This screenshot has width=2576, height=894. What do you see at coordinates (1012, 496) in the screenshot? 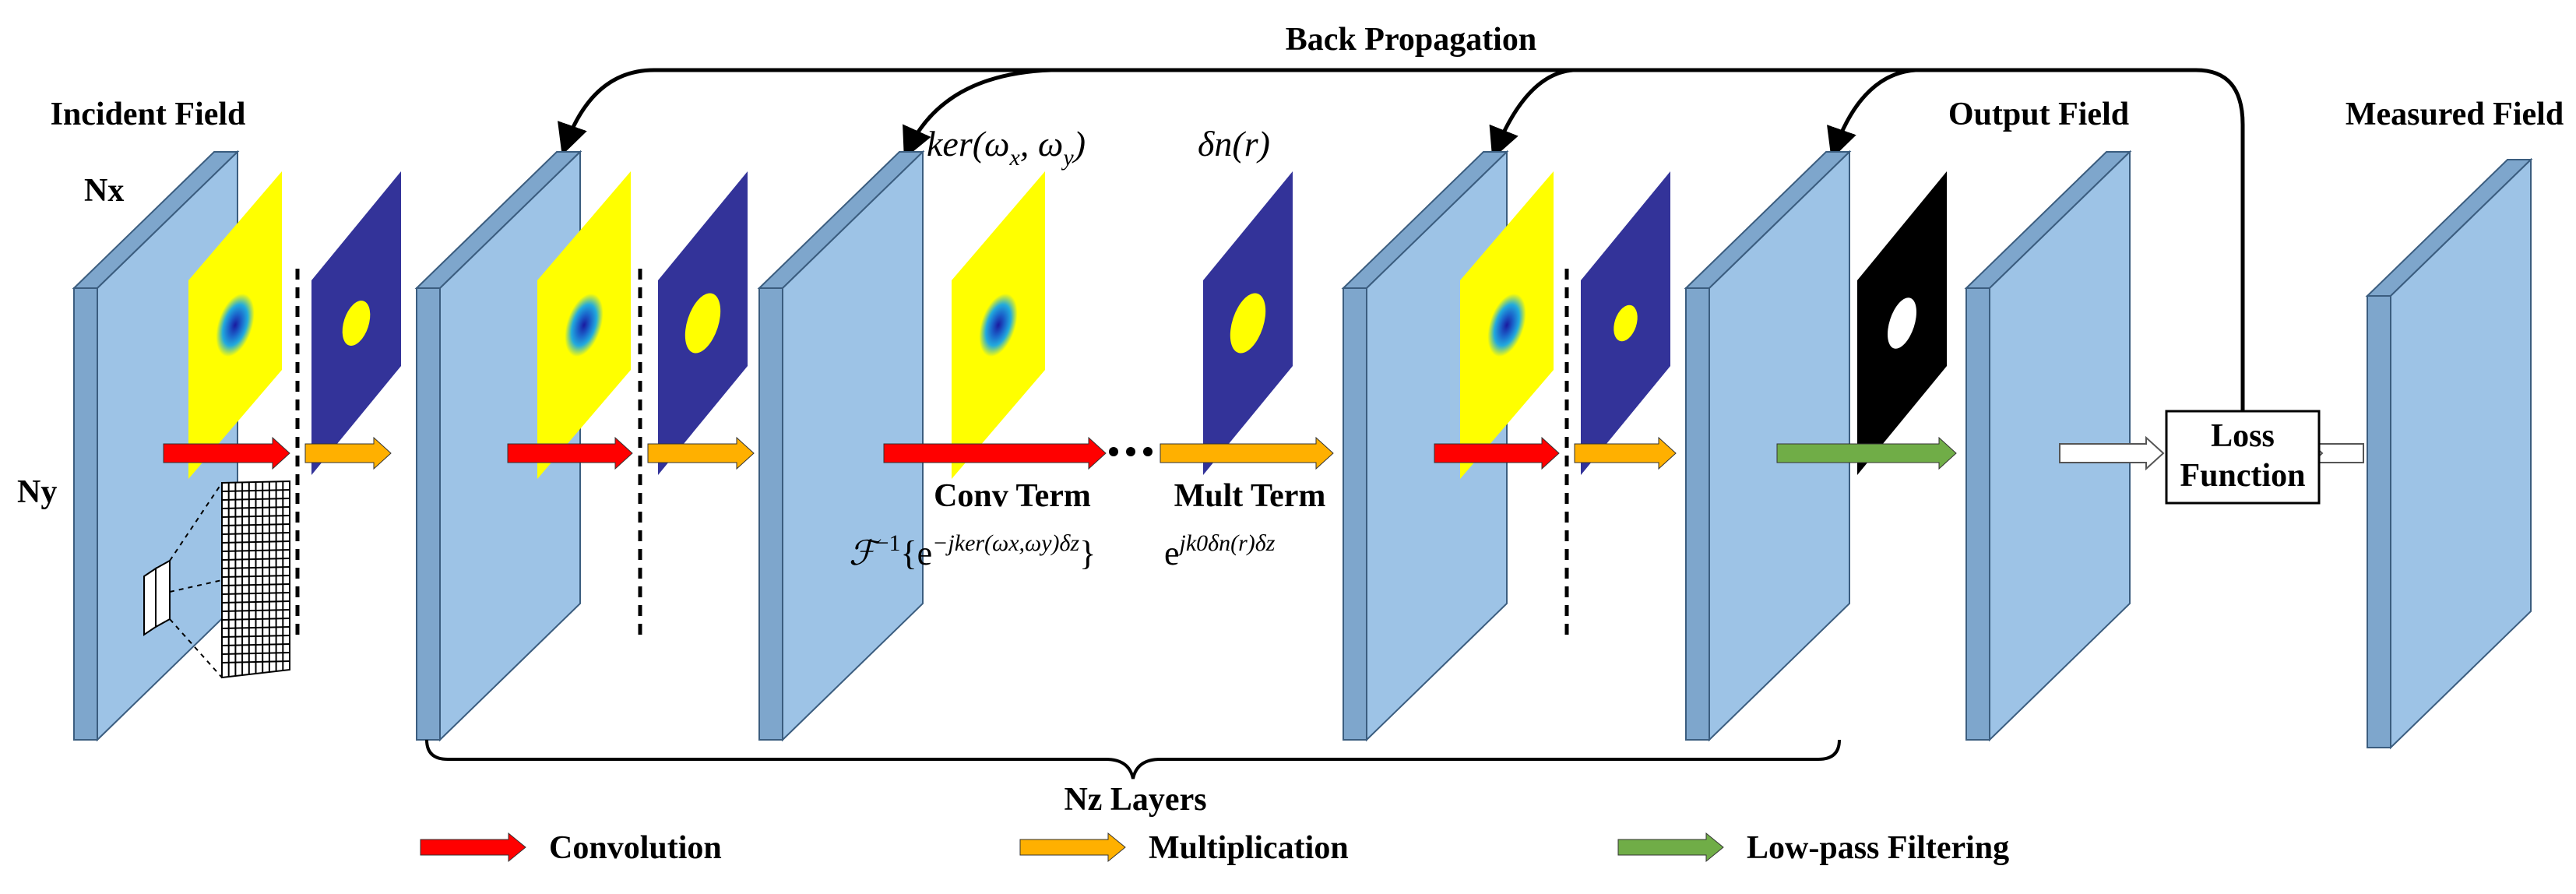
I see `conv-term-label: Conv Term` at bounding box center [1012, 496].